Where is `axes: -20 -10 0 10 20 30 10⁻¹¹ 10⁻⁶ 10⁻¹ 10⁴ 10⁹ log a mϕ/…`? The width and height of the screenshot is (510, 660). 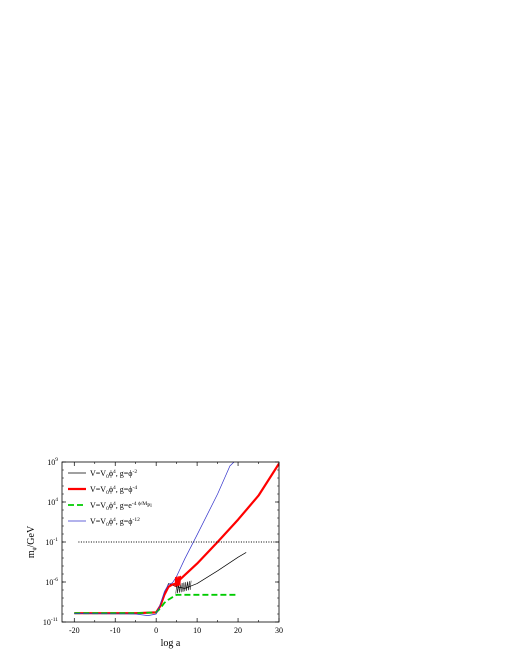 axes: -20 -10 0 10 20 30 10⁻¹¹ 10⁻⁶ 10⁻¹ 10⁴ 10⁹ log a mϕ/… is located at coordinates (154, 553).